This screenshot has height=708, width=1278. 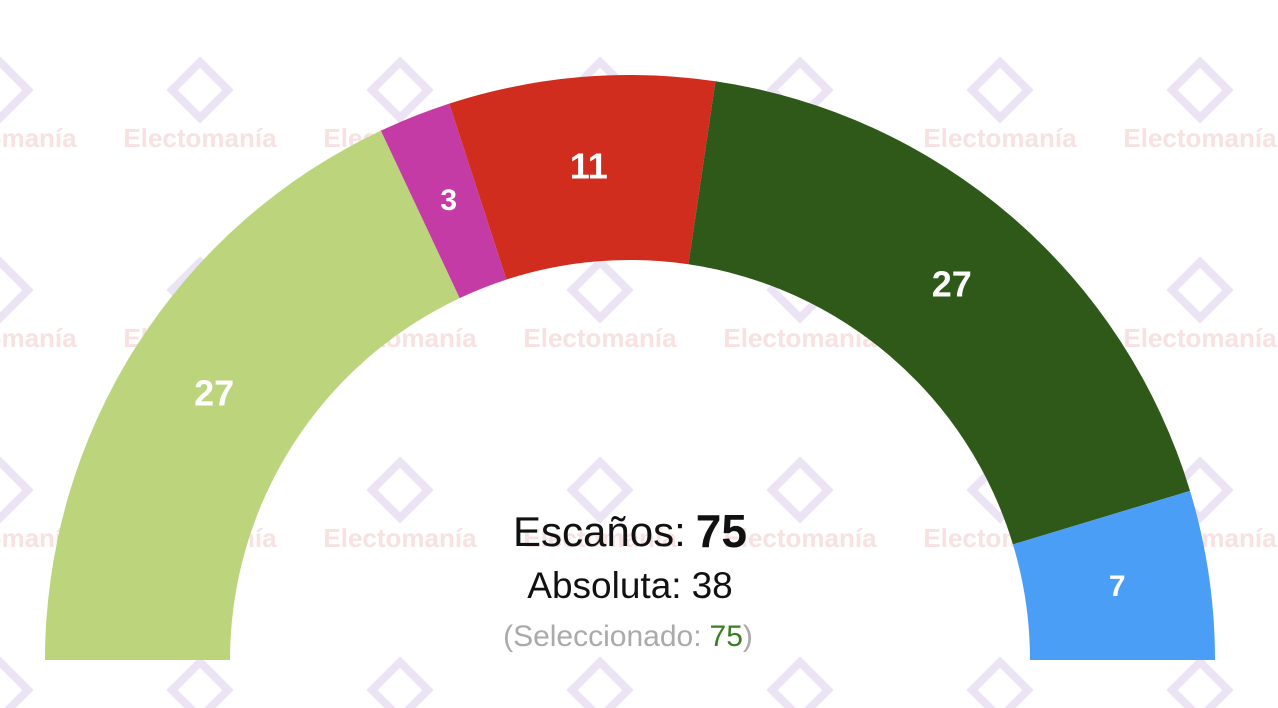 What do you see at coordinates (604, 585) in the screenshot?
I see `majority-label: Absoluta:` at bounding box center [604, 585].